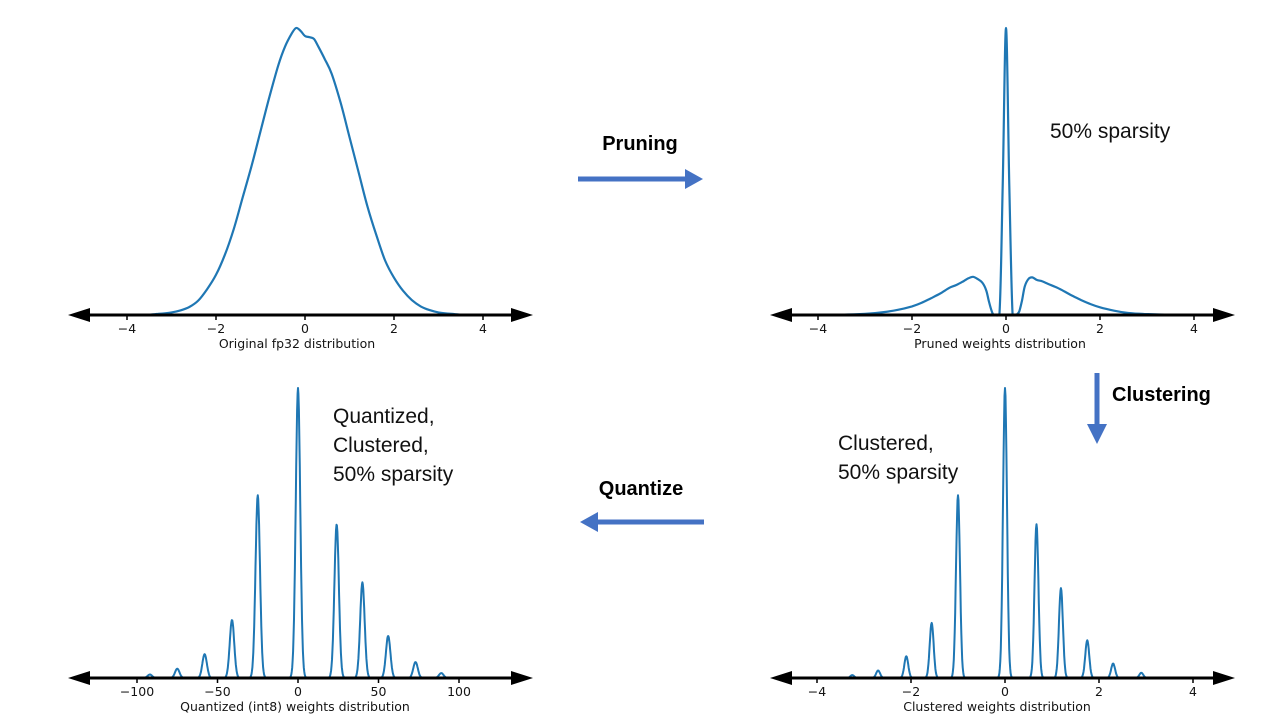  Describe the element at coordinates (1006, 171) in the screenshot. I see `distribution-curve-pruned` at that location.